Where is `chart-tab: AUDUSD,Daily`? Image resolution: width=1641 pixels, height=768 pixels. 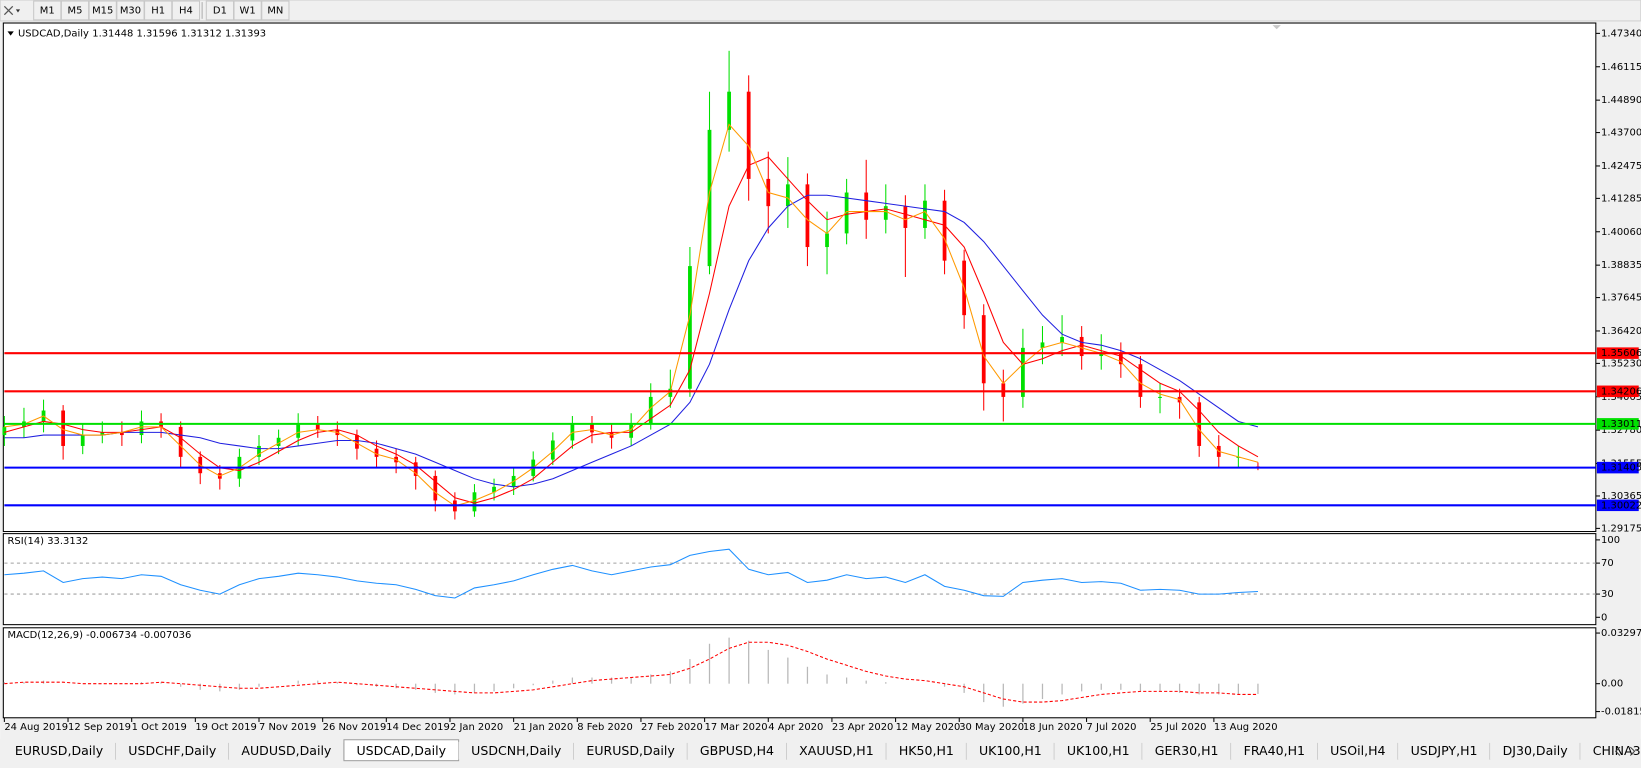
chart-tab: AUDUSD,Daily is located at coordinates (286, 750).